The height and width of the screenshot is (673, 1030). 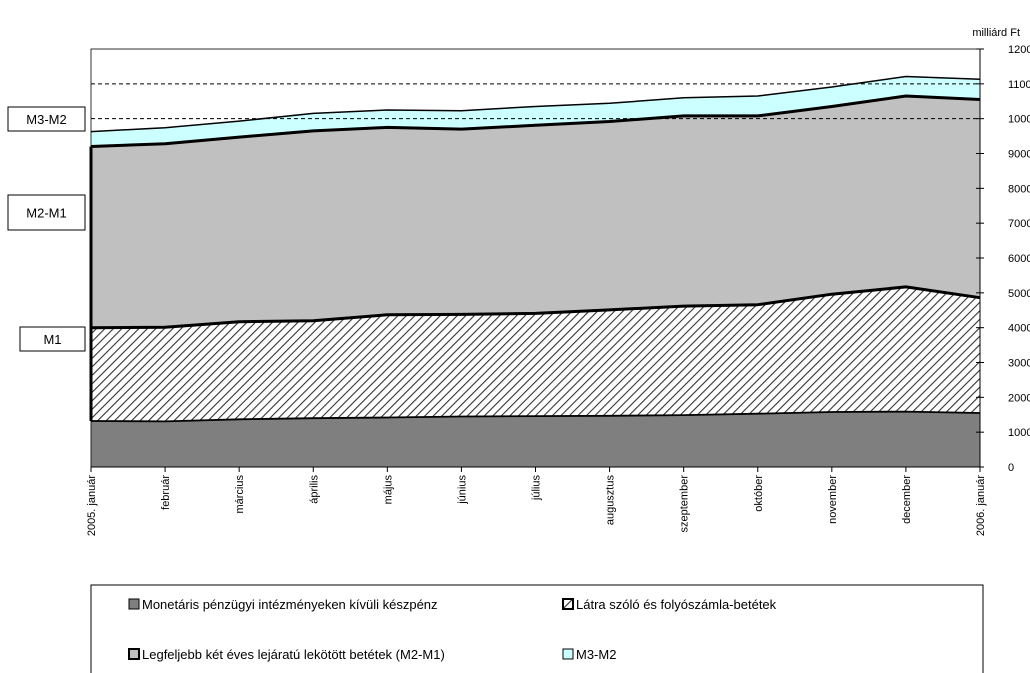 I want to click on y-axis-unit-label: milliárd Ft, so click(x=996, y=33).